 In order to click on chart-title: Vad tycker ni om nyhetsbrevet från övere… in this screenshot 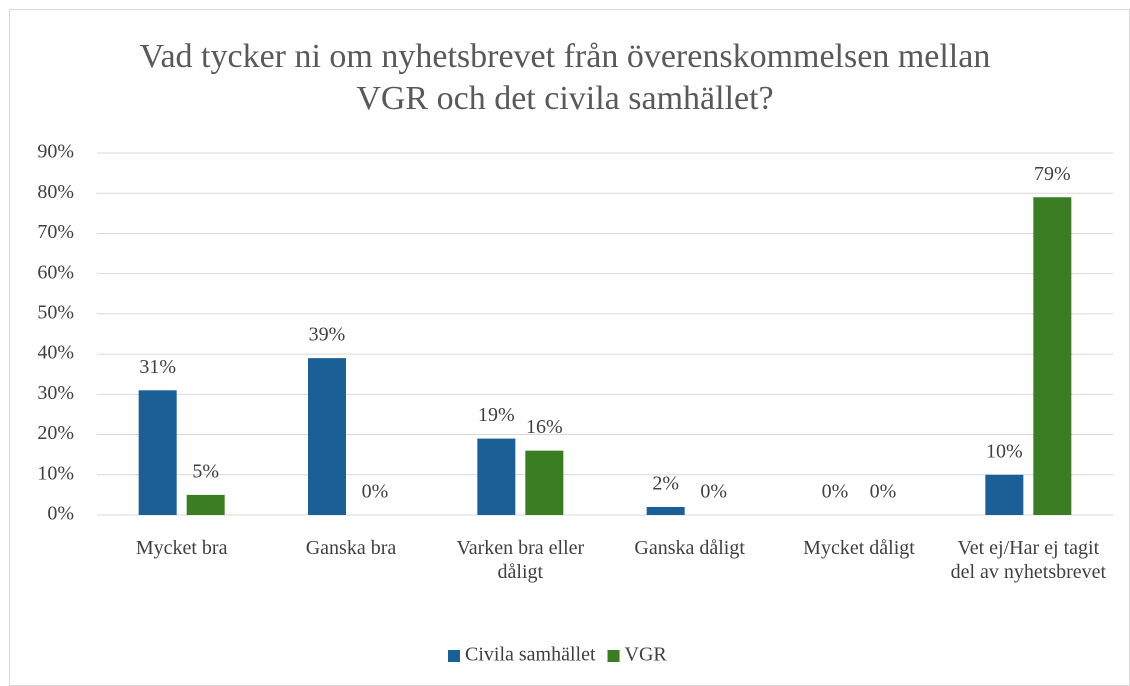, I will do `click(565, 77)`.